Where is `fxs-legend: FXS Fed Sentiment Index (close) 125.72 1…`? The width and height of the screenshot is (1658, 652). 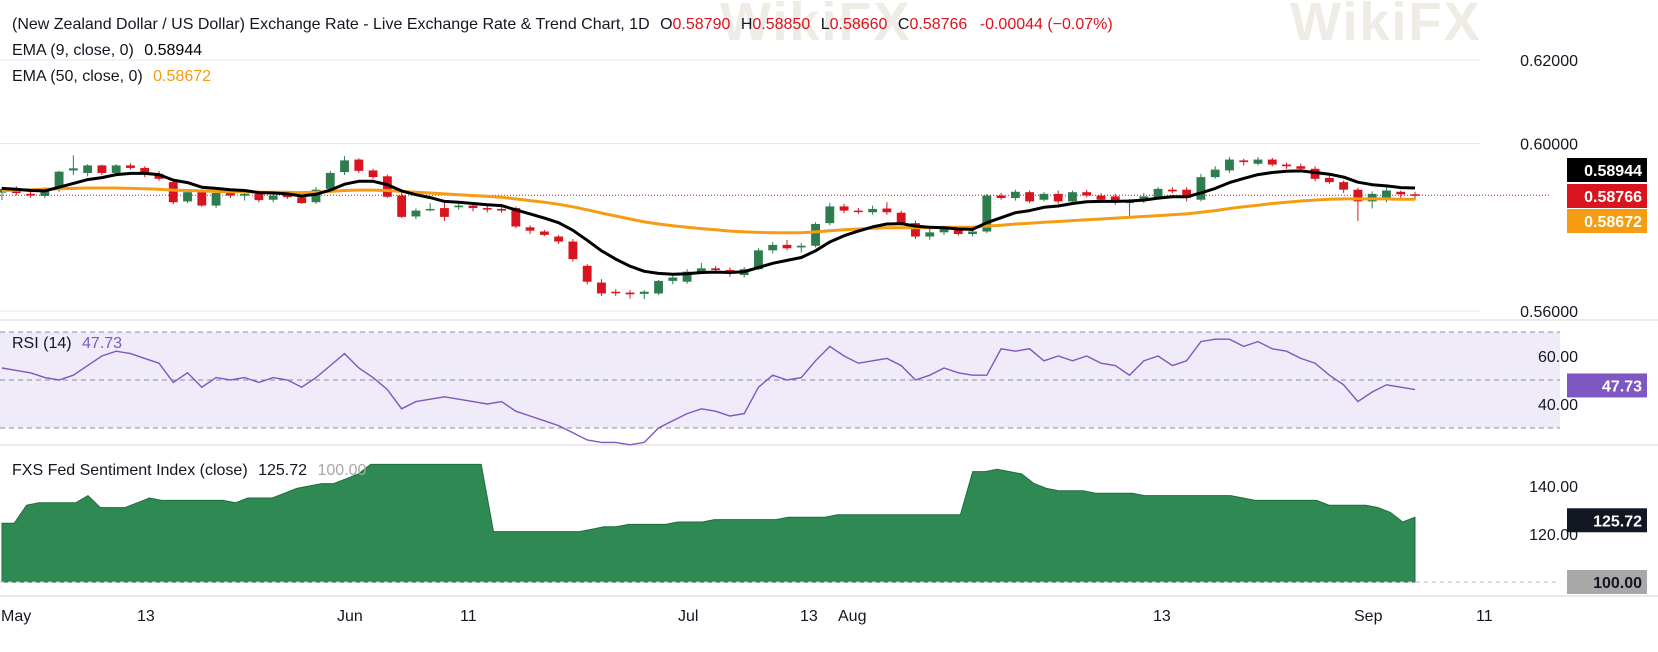 fxs-legend: FXS Fed Sentiment Index (close) 125.72 1… is located at coordinates (189, 470).